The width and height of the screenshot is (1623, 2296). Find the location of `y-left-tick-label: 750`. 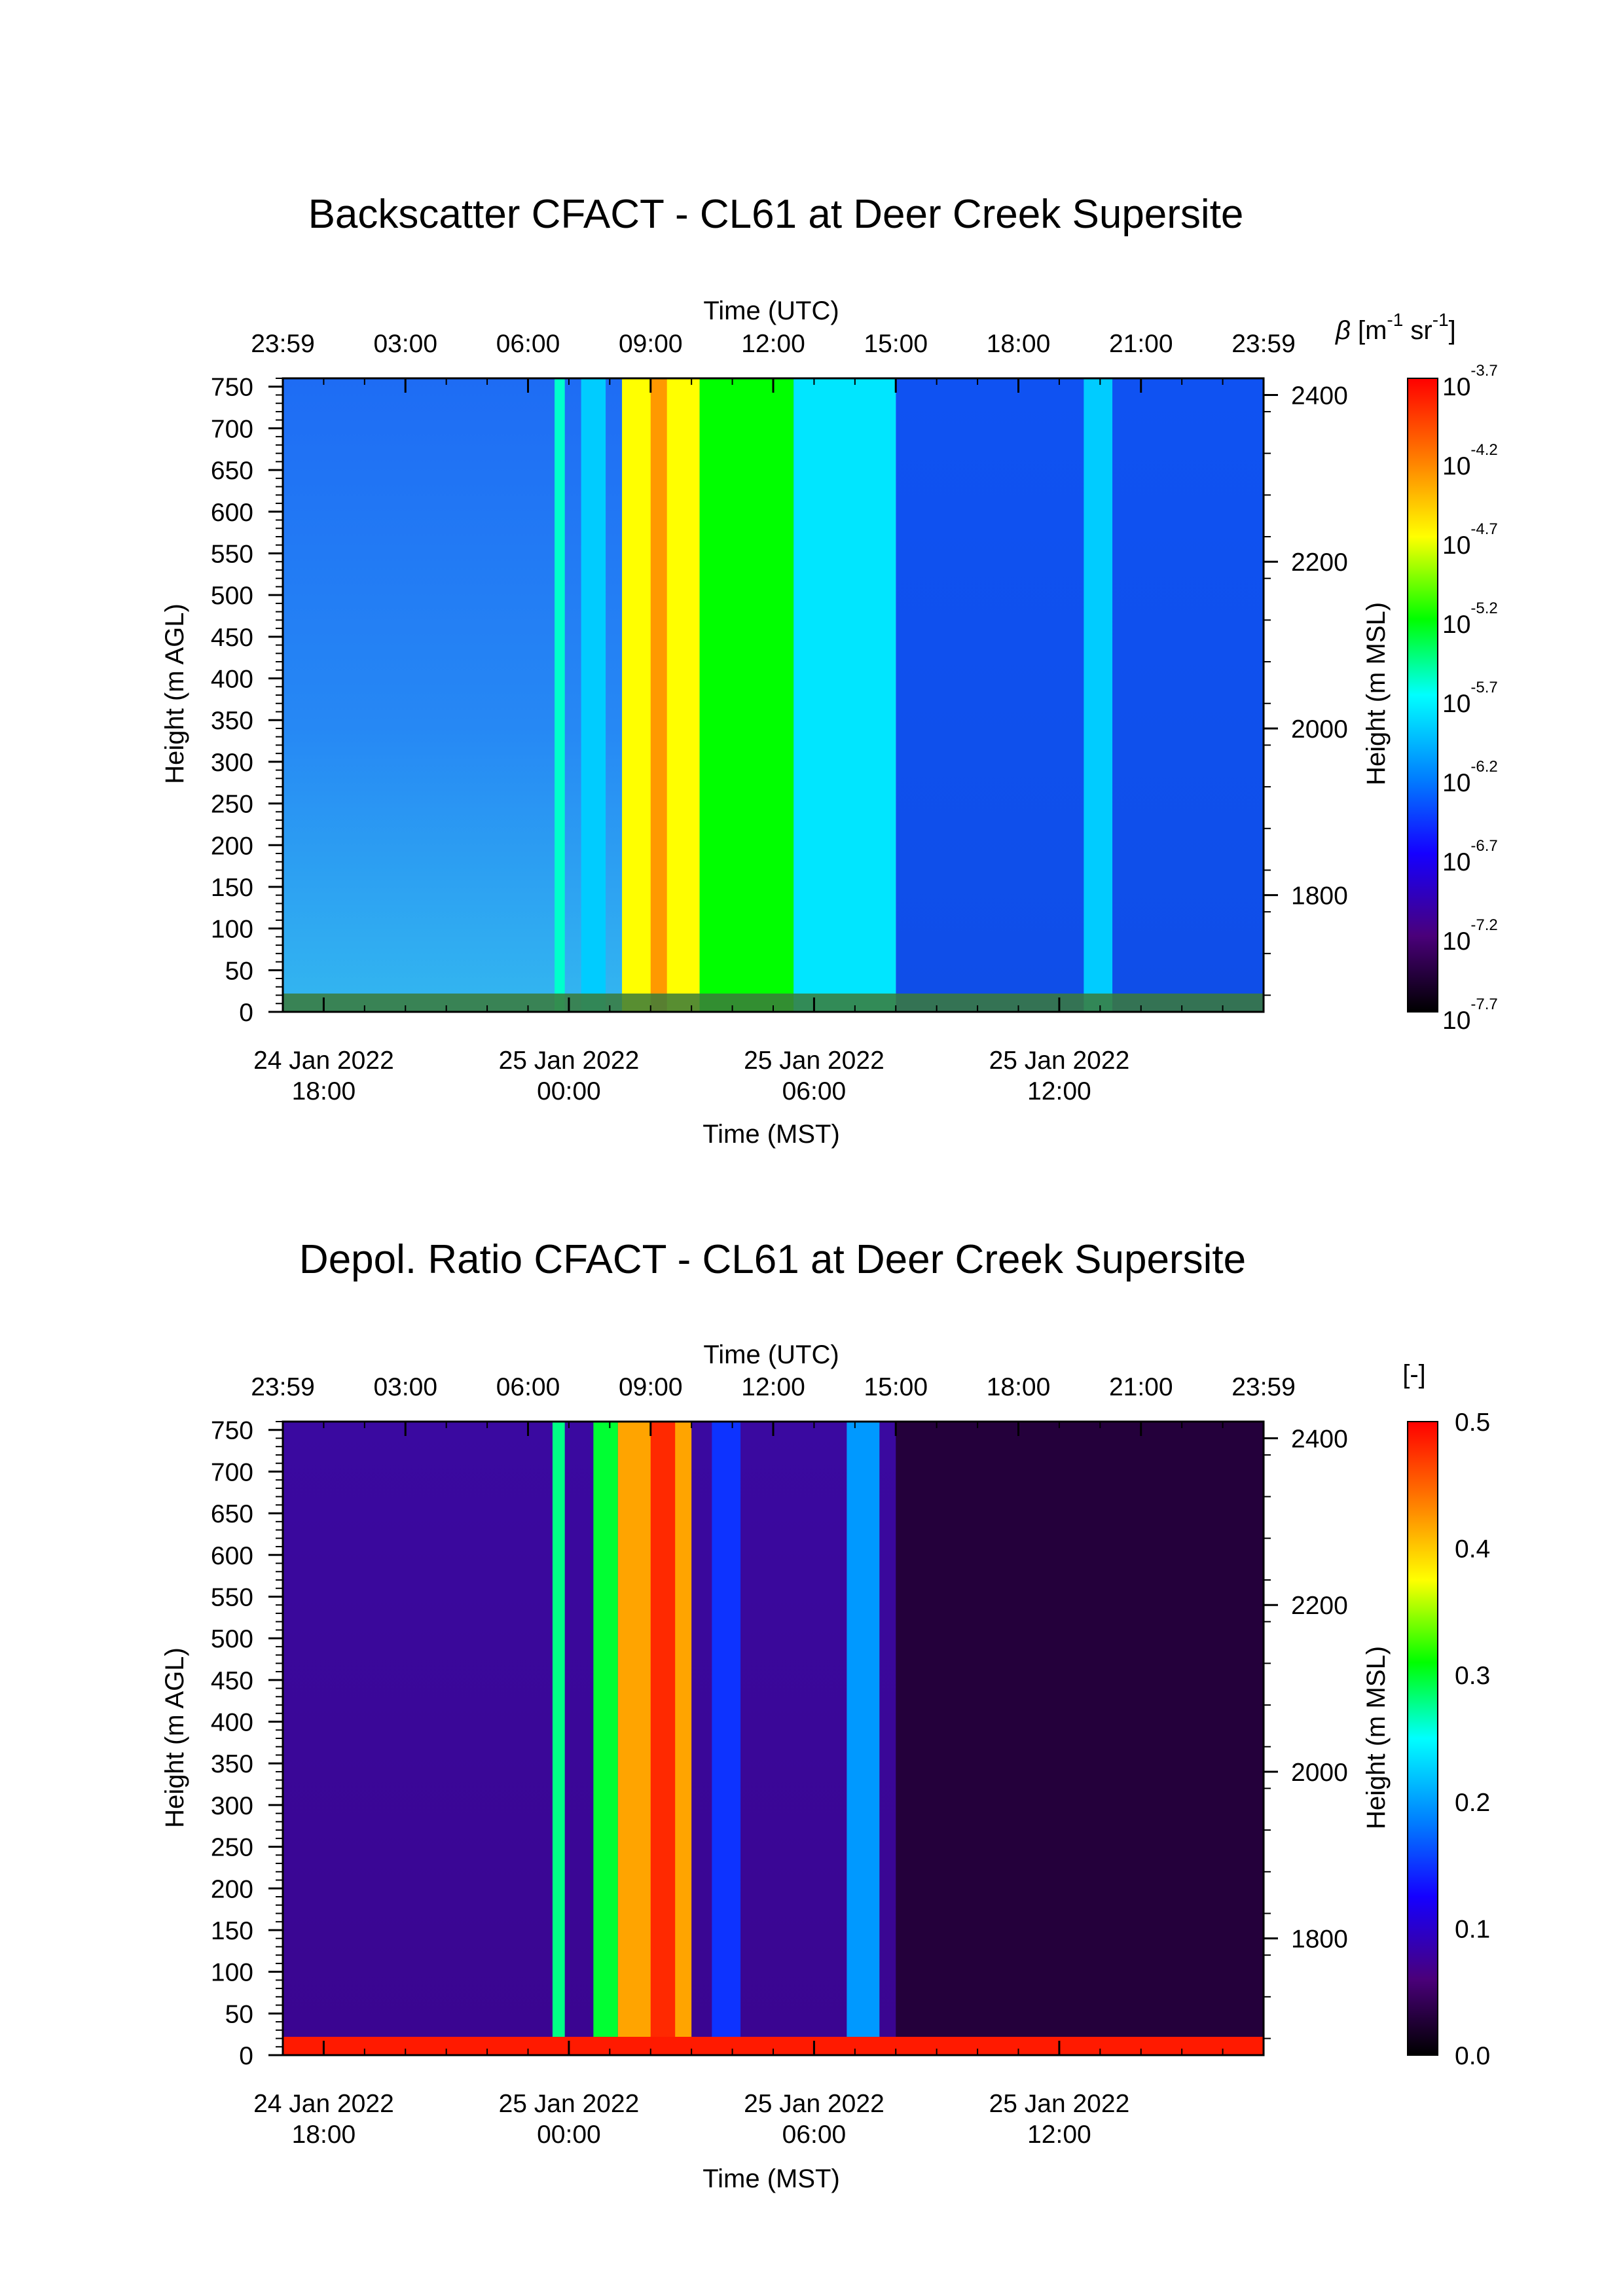

y-left-tick-label: 750 is located at coordinates (232, 1431).